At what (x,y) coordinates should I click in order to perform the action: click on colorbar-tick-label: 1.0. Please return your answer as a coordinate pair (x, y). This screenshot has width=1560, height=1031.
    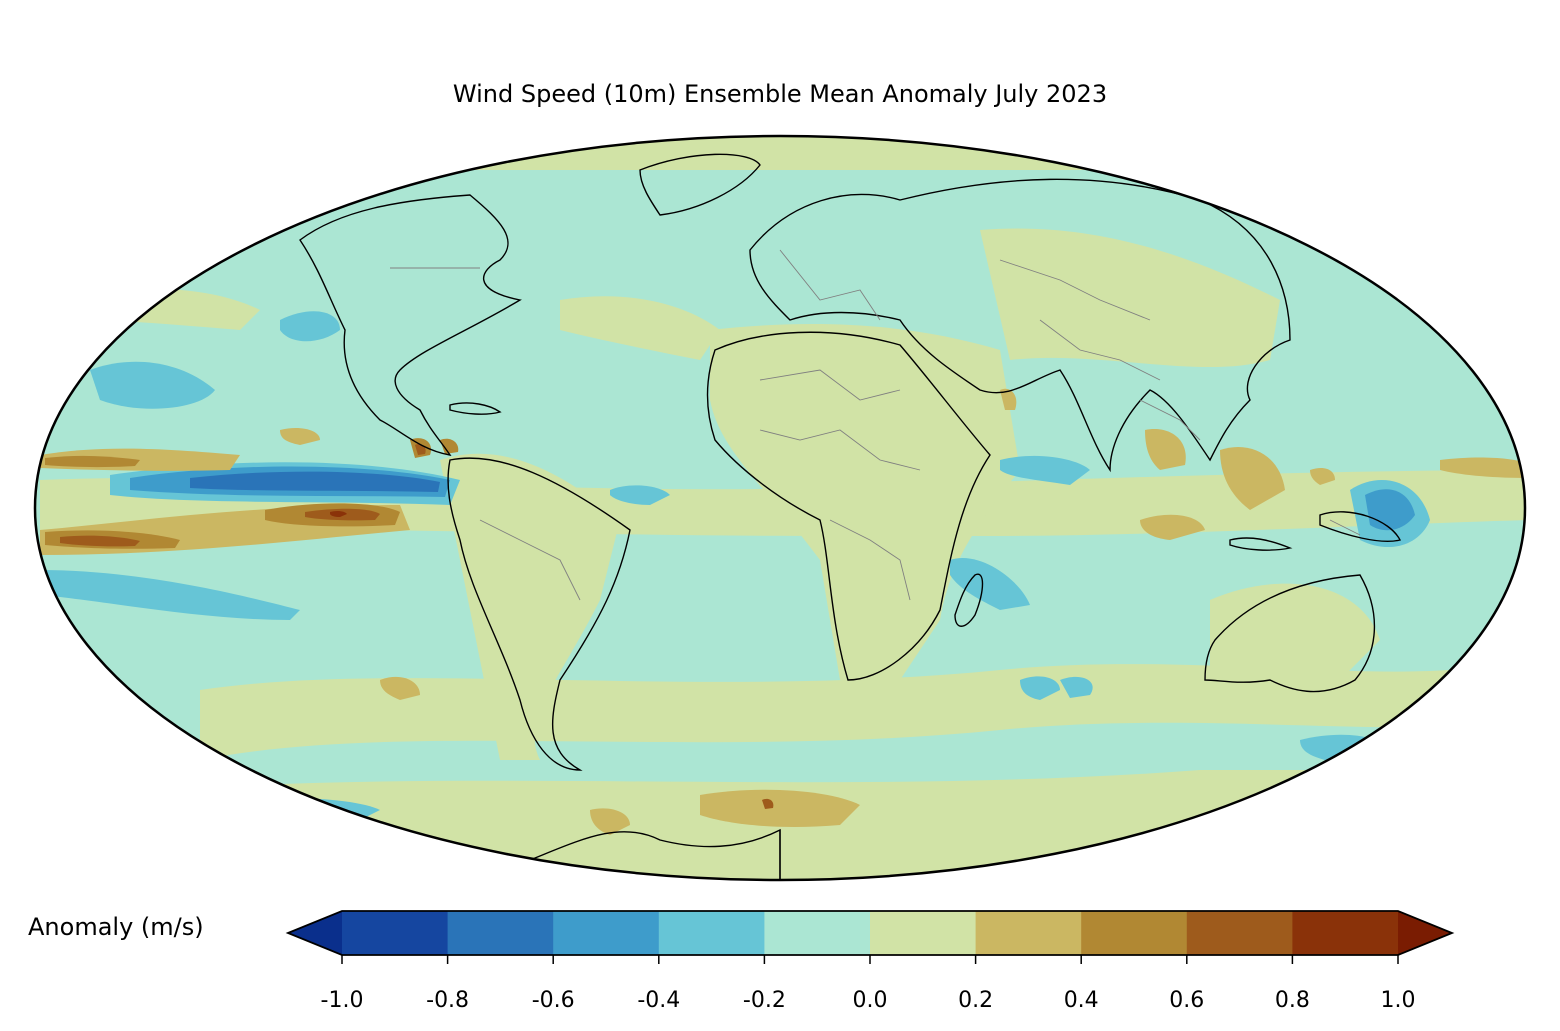
    Looking at the image, I should click on (1398, 1000).